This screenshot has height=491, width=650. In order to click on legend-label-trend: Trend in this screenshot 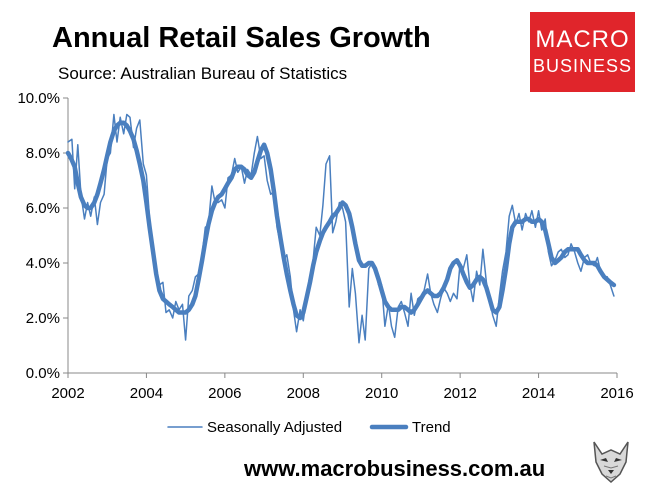, I will do `click(431, 427)`.